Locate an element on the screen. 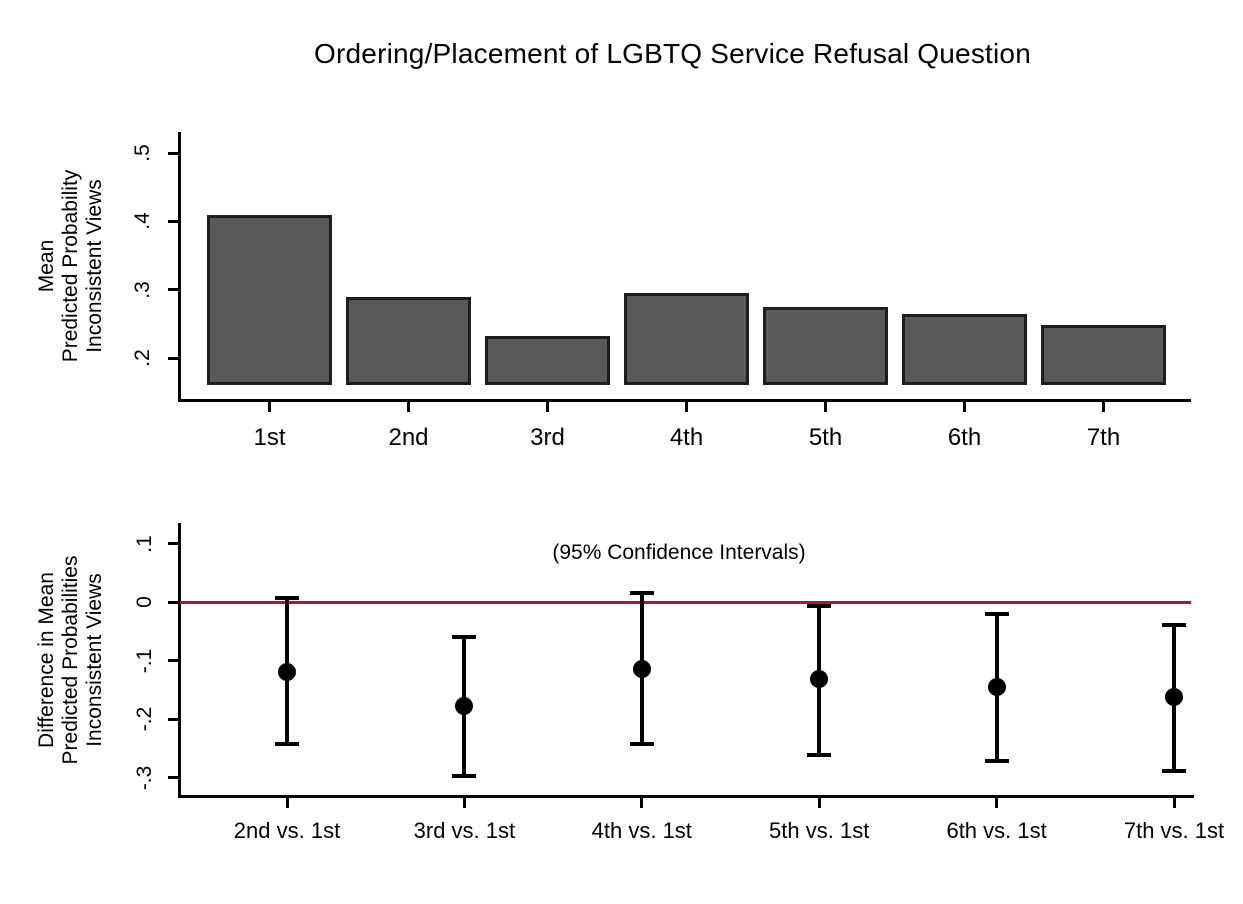 This screenshot has width=1243, height=904. top-x-category-label: 4th is located at coordinates (686, 437).